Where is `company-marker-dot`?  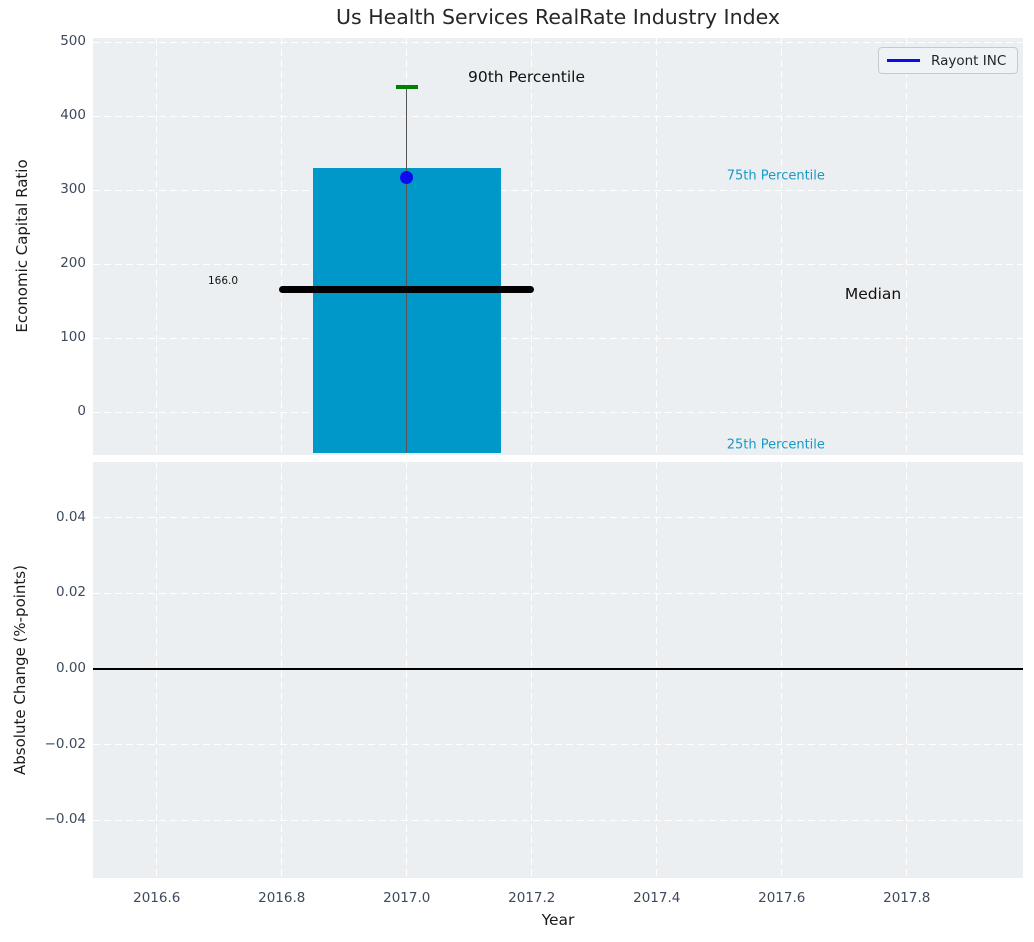 company-marker-dot is located at coordinates (407, 177).